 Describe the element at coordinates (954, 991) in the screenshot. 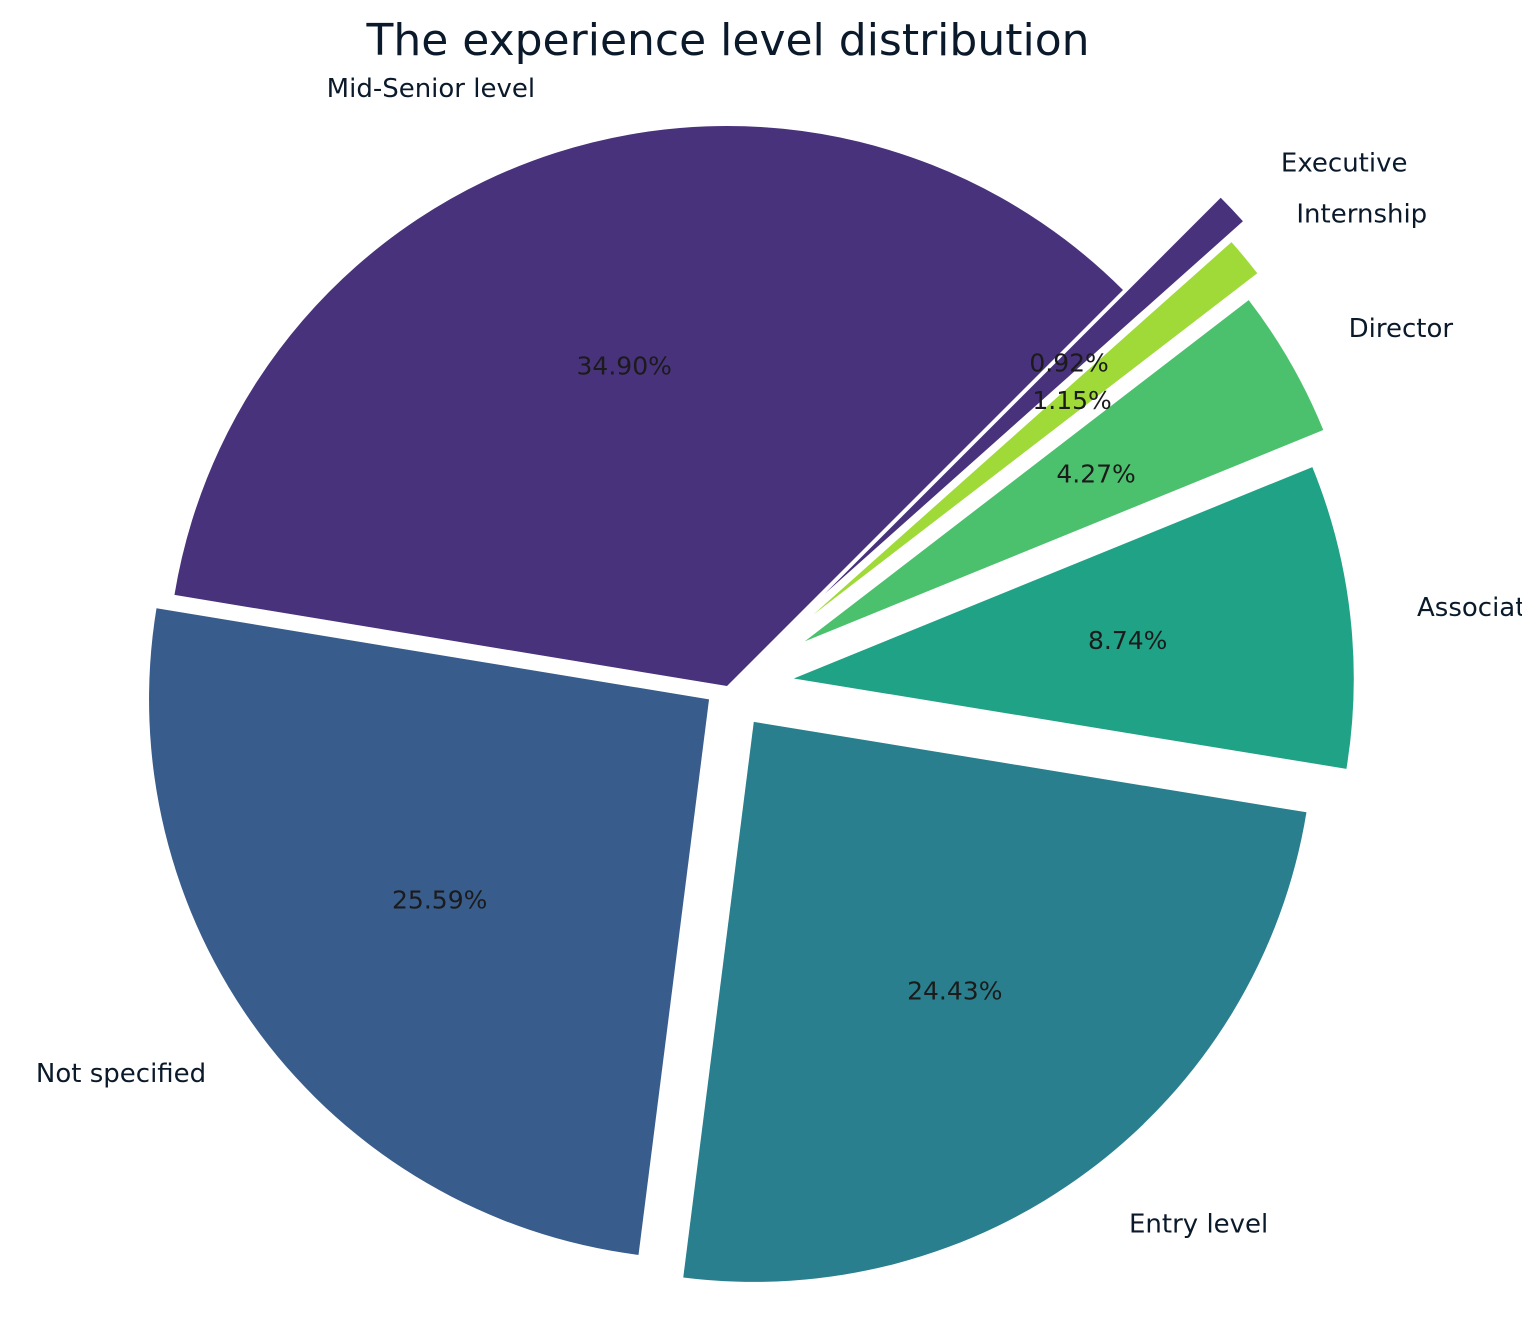

I see `slice-percent-entry-level: 24.43%` at that location.